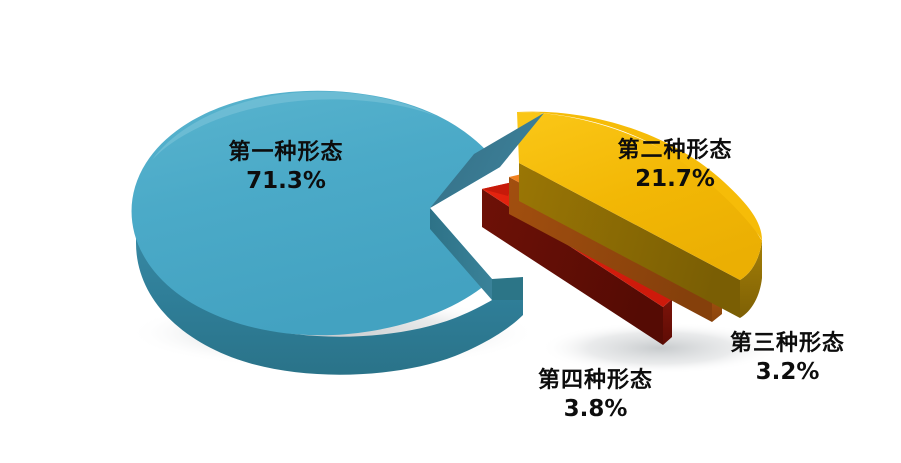 Image resolution: width=901 pixels, height=463 pixels. I want to click on pie-label-4-value: 3.8%, so click(595, 408).